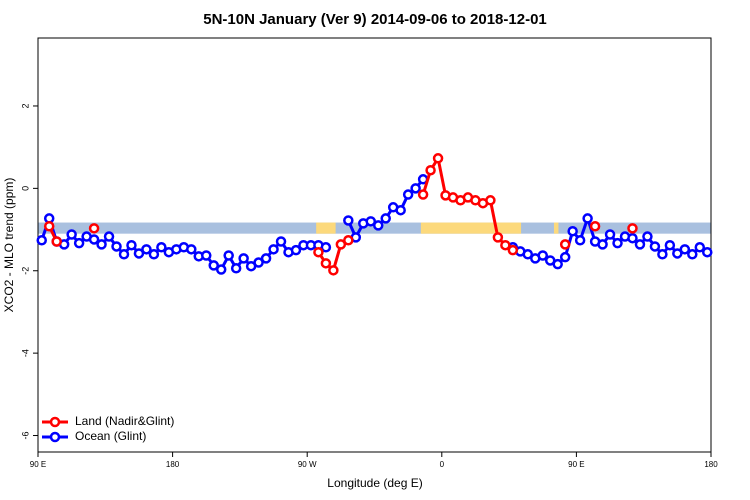 The width and height of the screenshot is (750, 500). I want to click on x-tick-label: 0, so click(442, 464).